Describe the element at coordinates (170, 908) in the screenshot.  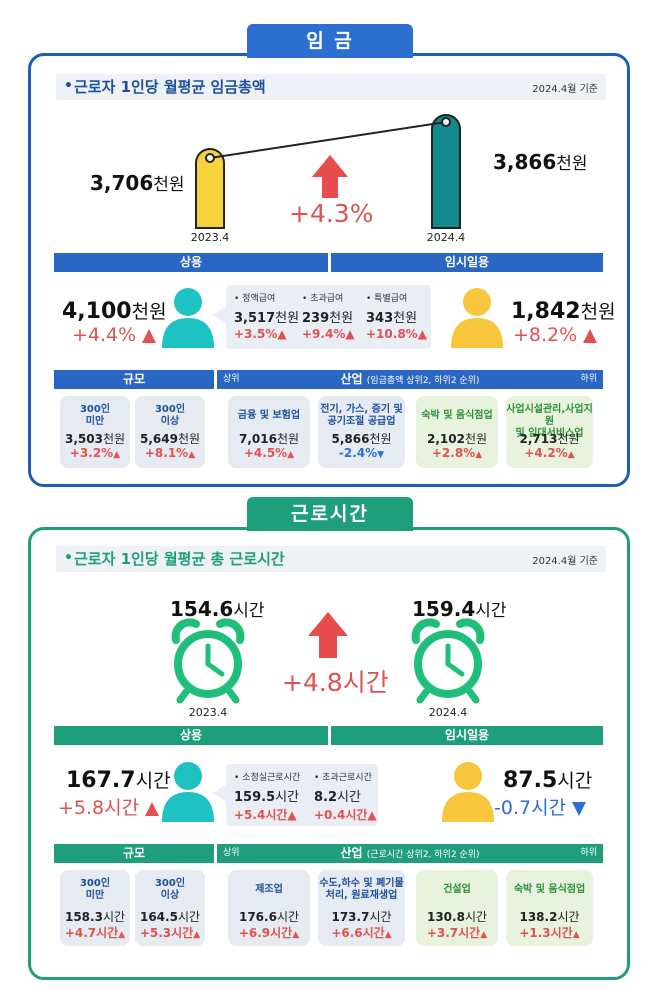
I see `hours-card-1: 300인 이상 164.5시간 +5.3시간▲` at that location.